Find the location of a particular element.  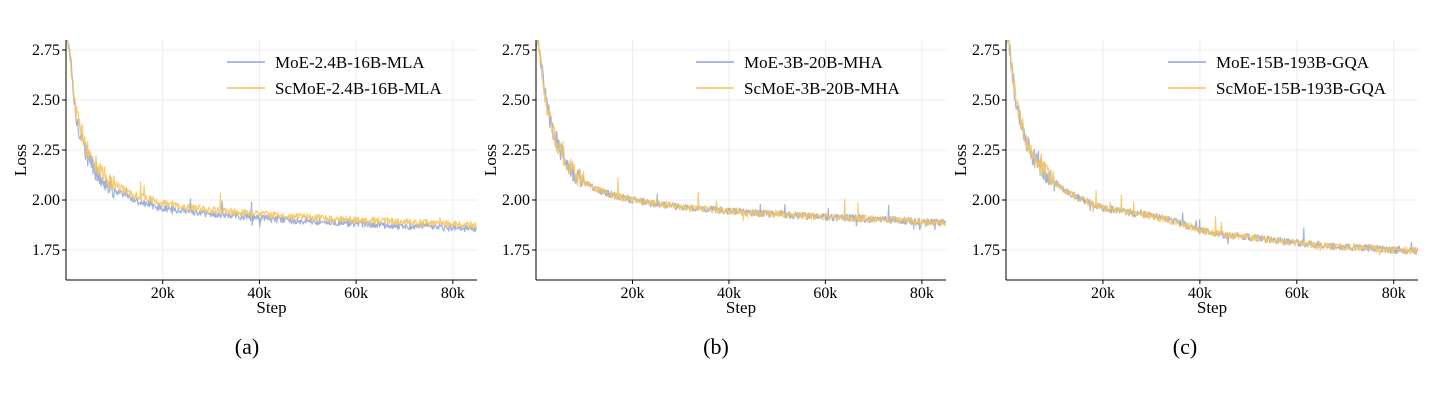

legend-label: MoE-3B-20B-MHA is located at coordinates (814, 62).